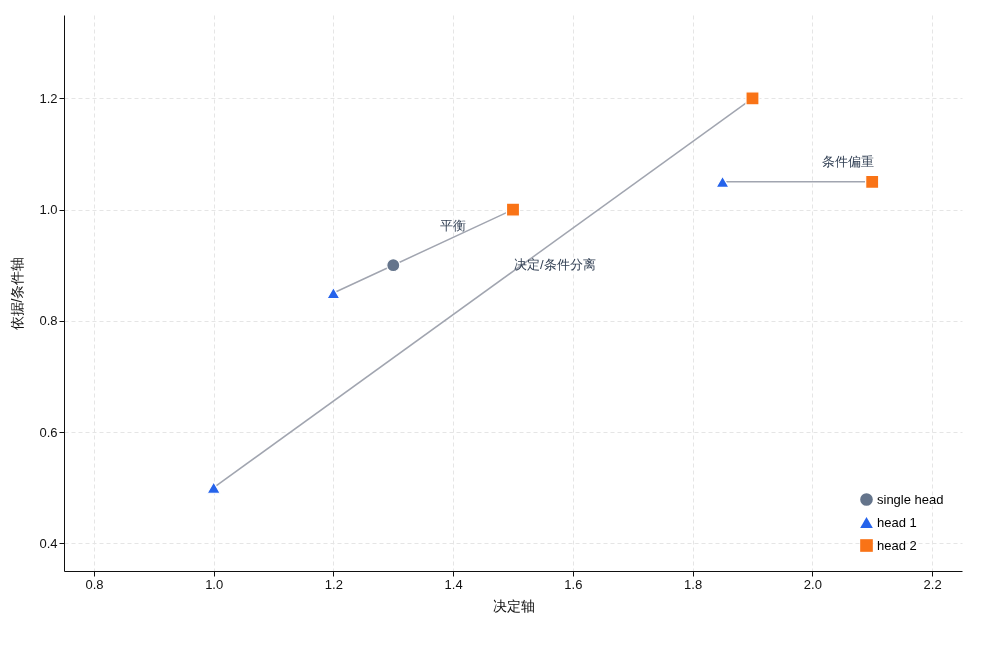  Describe the element at coordinates (48, 543) in the screenshot. I see `y-tick-label: 0.4` at that location.